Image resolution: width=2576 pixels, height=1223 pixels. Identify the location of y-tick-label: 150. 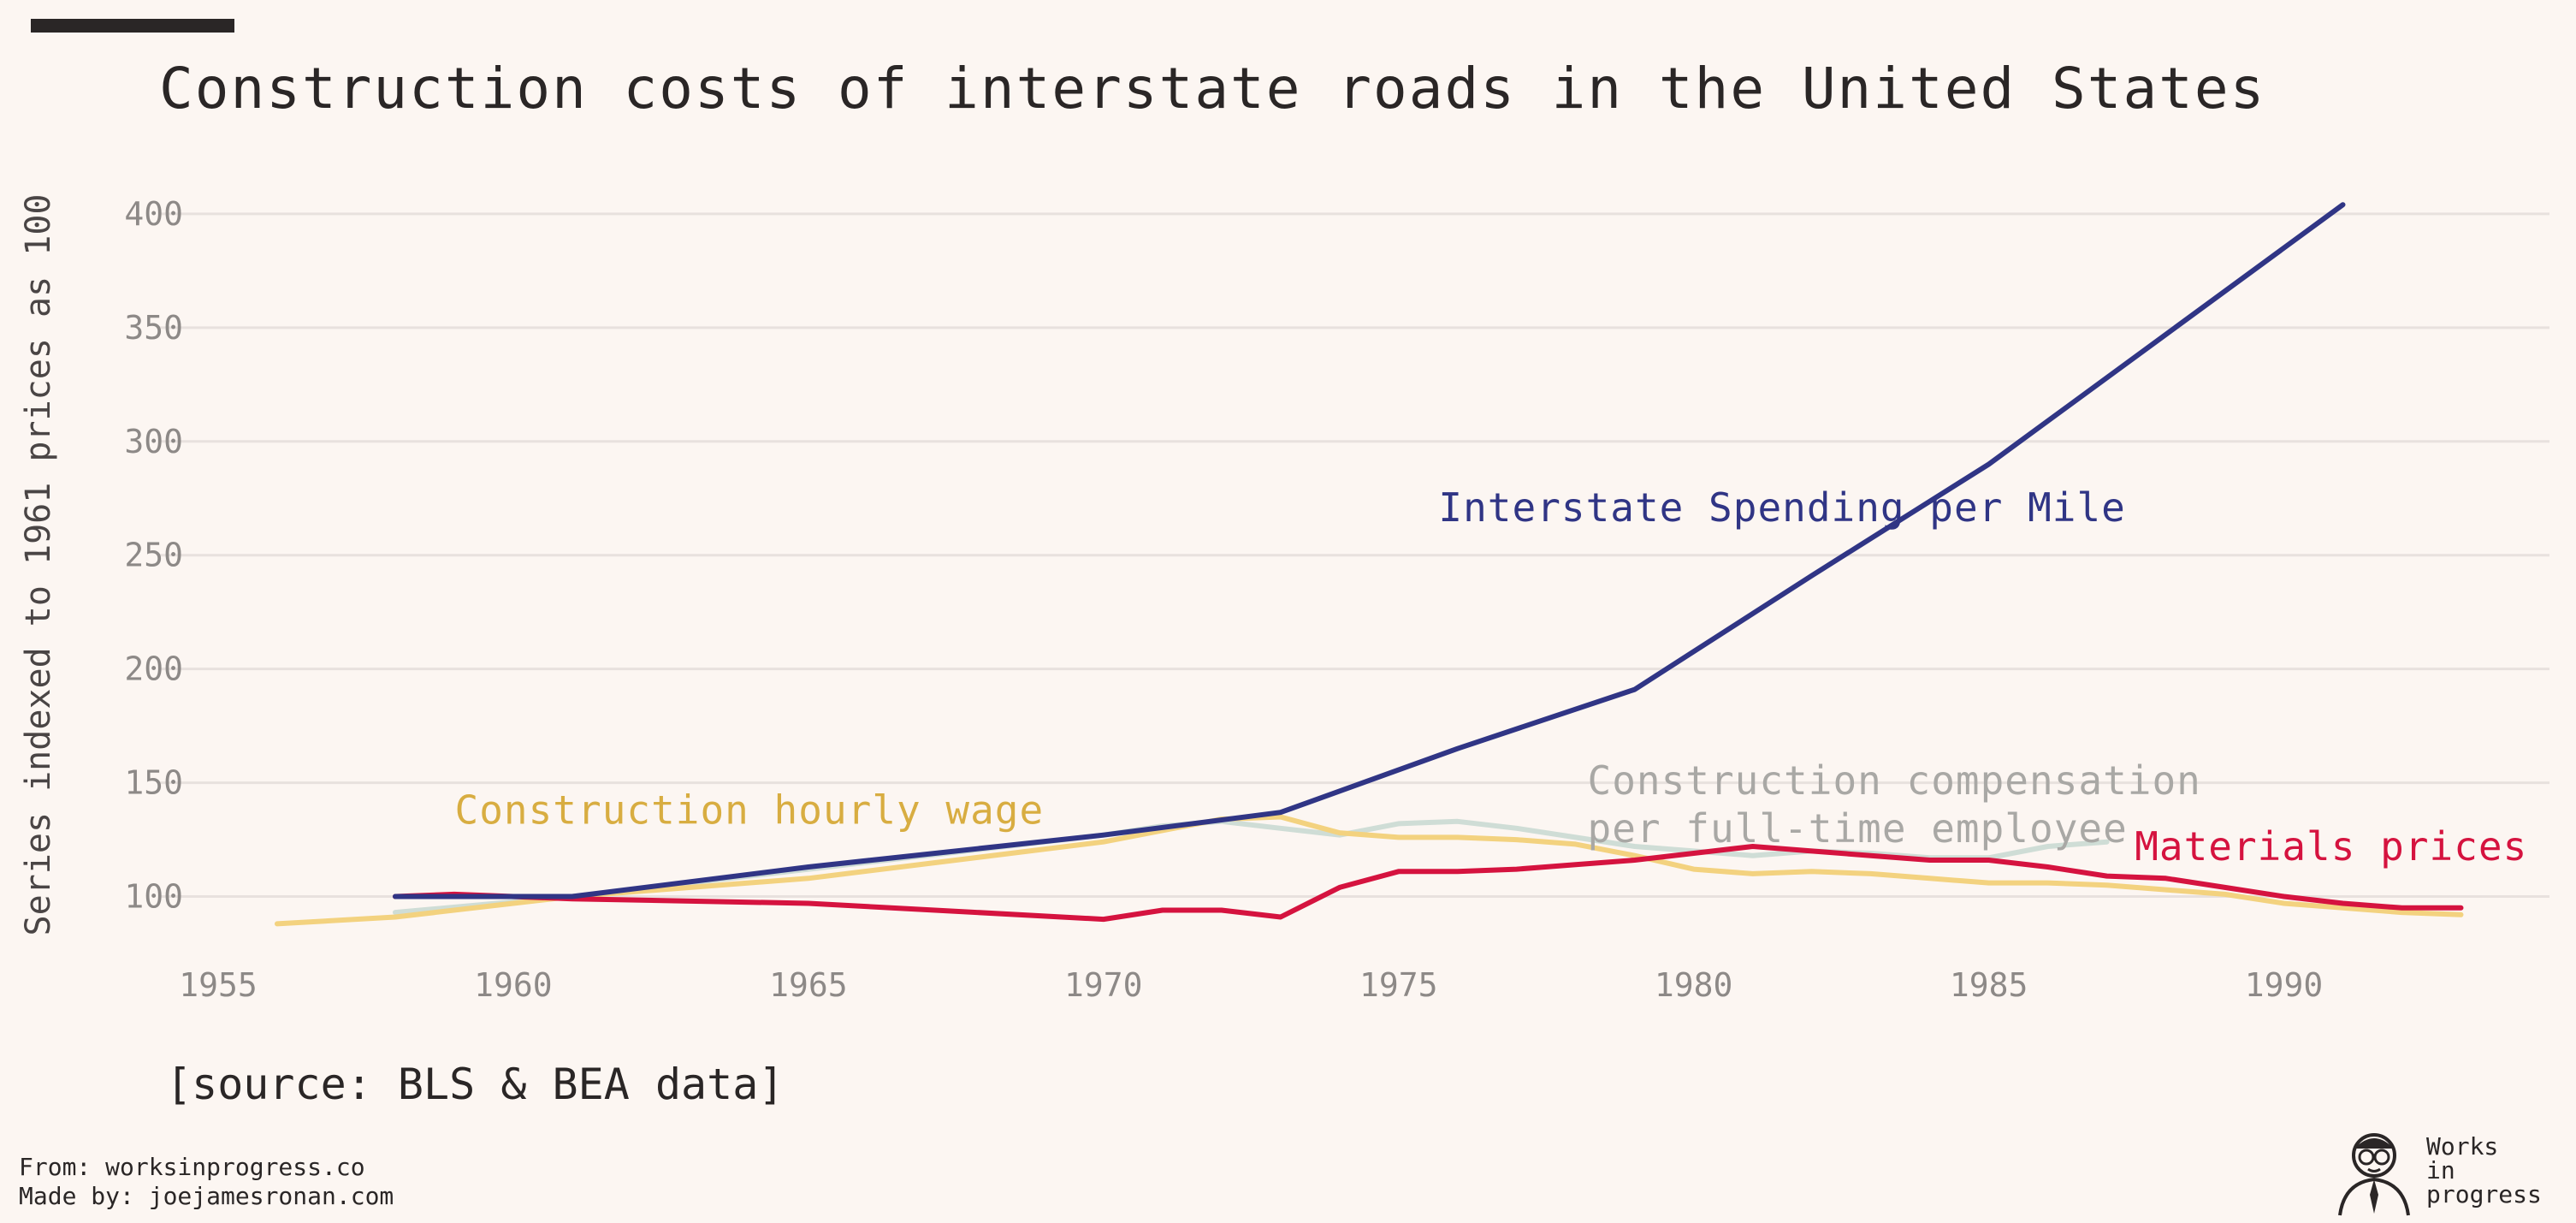
(153, 783).